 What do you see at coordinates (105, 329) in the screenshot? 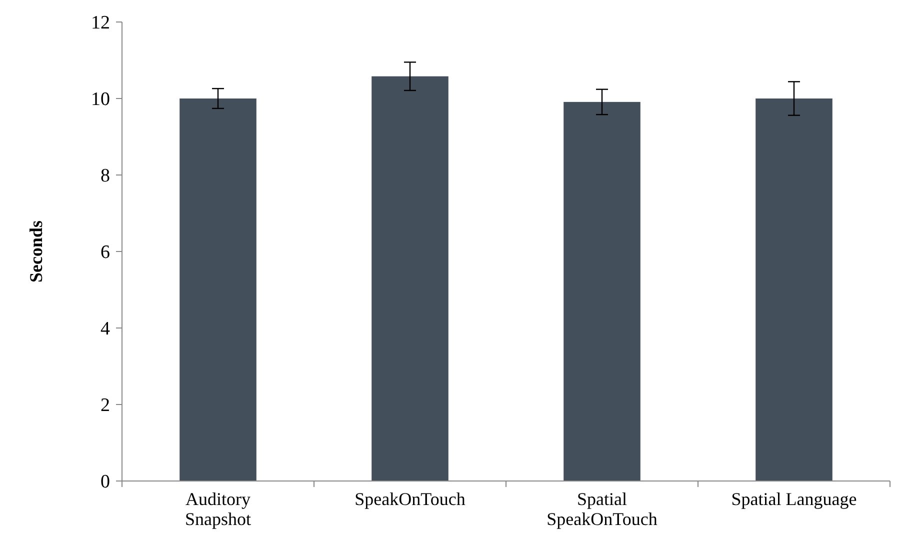
I see `y-tick-label: 4` at bounding box center [105, 329].